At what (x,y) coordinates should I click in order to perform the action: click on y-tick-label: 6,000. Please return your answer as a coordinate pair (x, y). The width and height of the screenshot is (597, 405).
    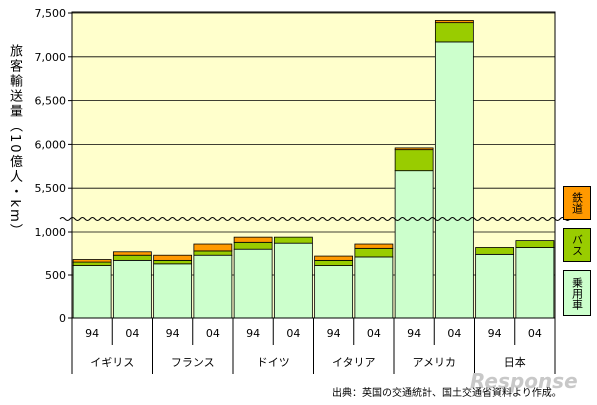
    Looking at the image, I should click on (51, 144).